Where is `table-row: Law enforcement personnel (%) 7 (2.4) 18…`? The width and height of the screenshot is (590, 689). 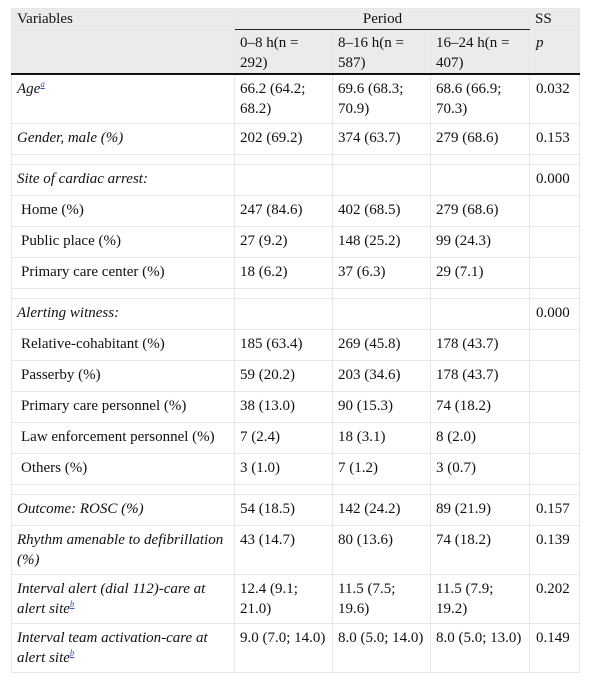 table-row: Law enforcement personnel (%) 7 (2.4) 18… is located at coordinates (295, 438).